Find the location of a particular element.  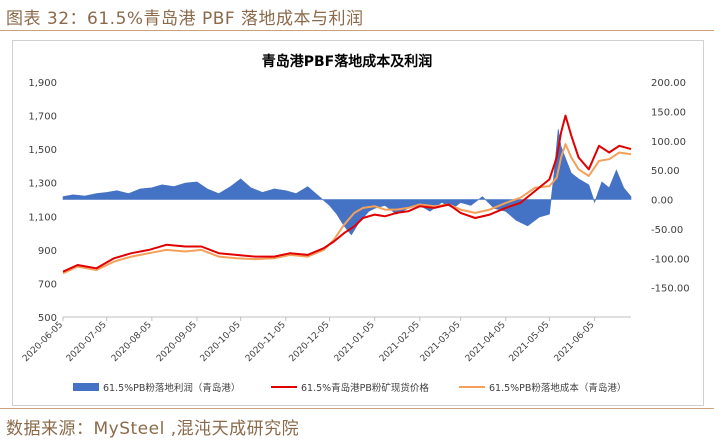

y-right-tick-label: 100.00 is located at coordinates (668, 142).